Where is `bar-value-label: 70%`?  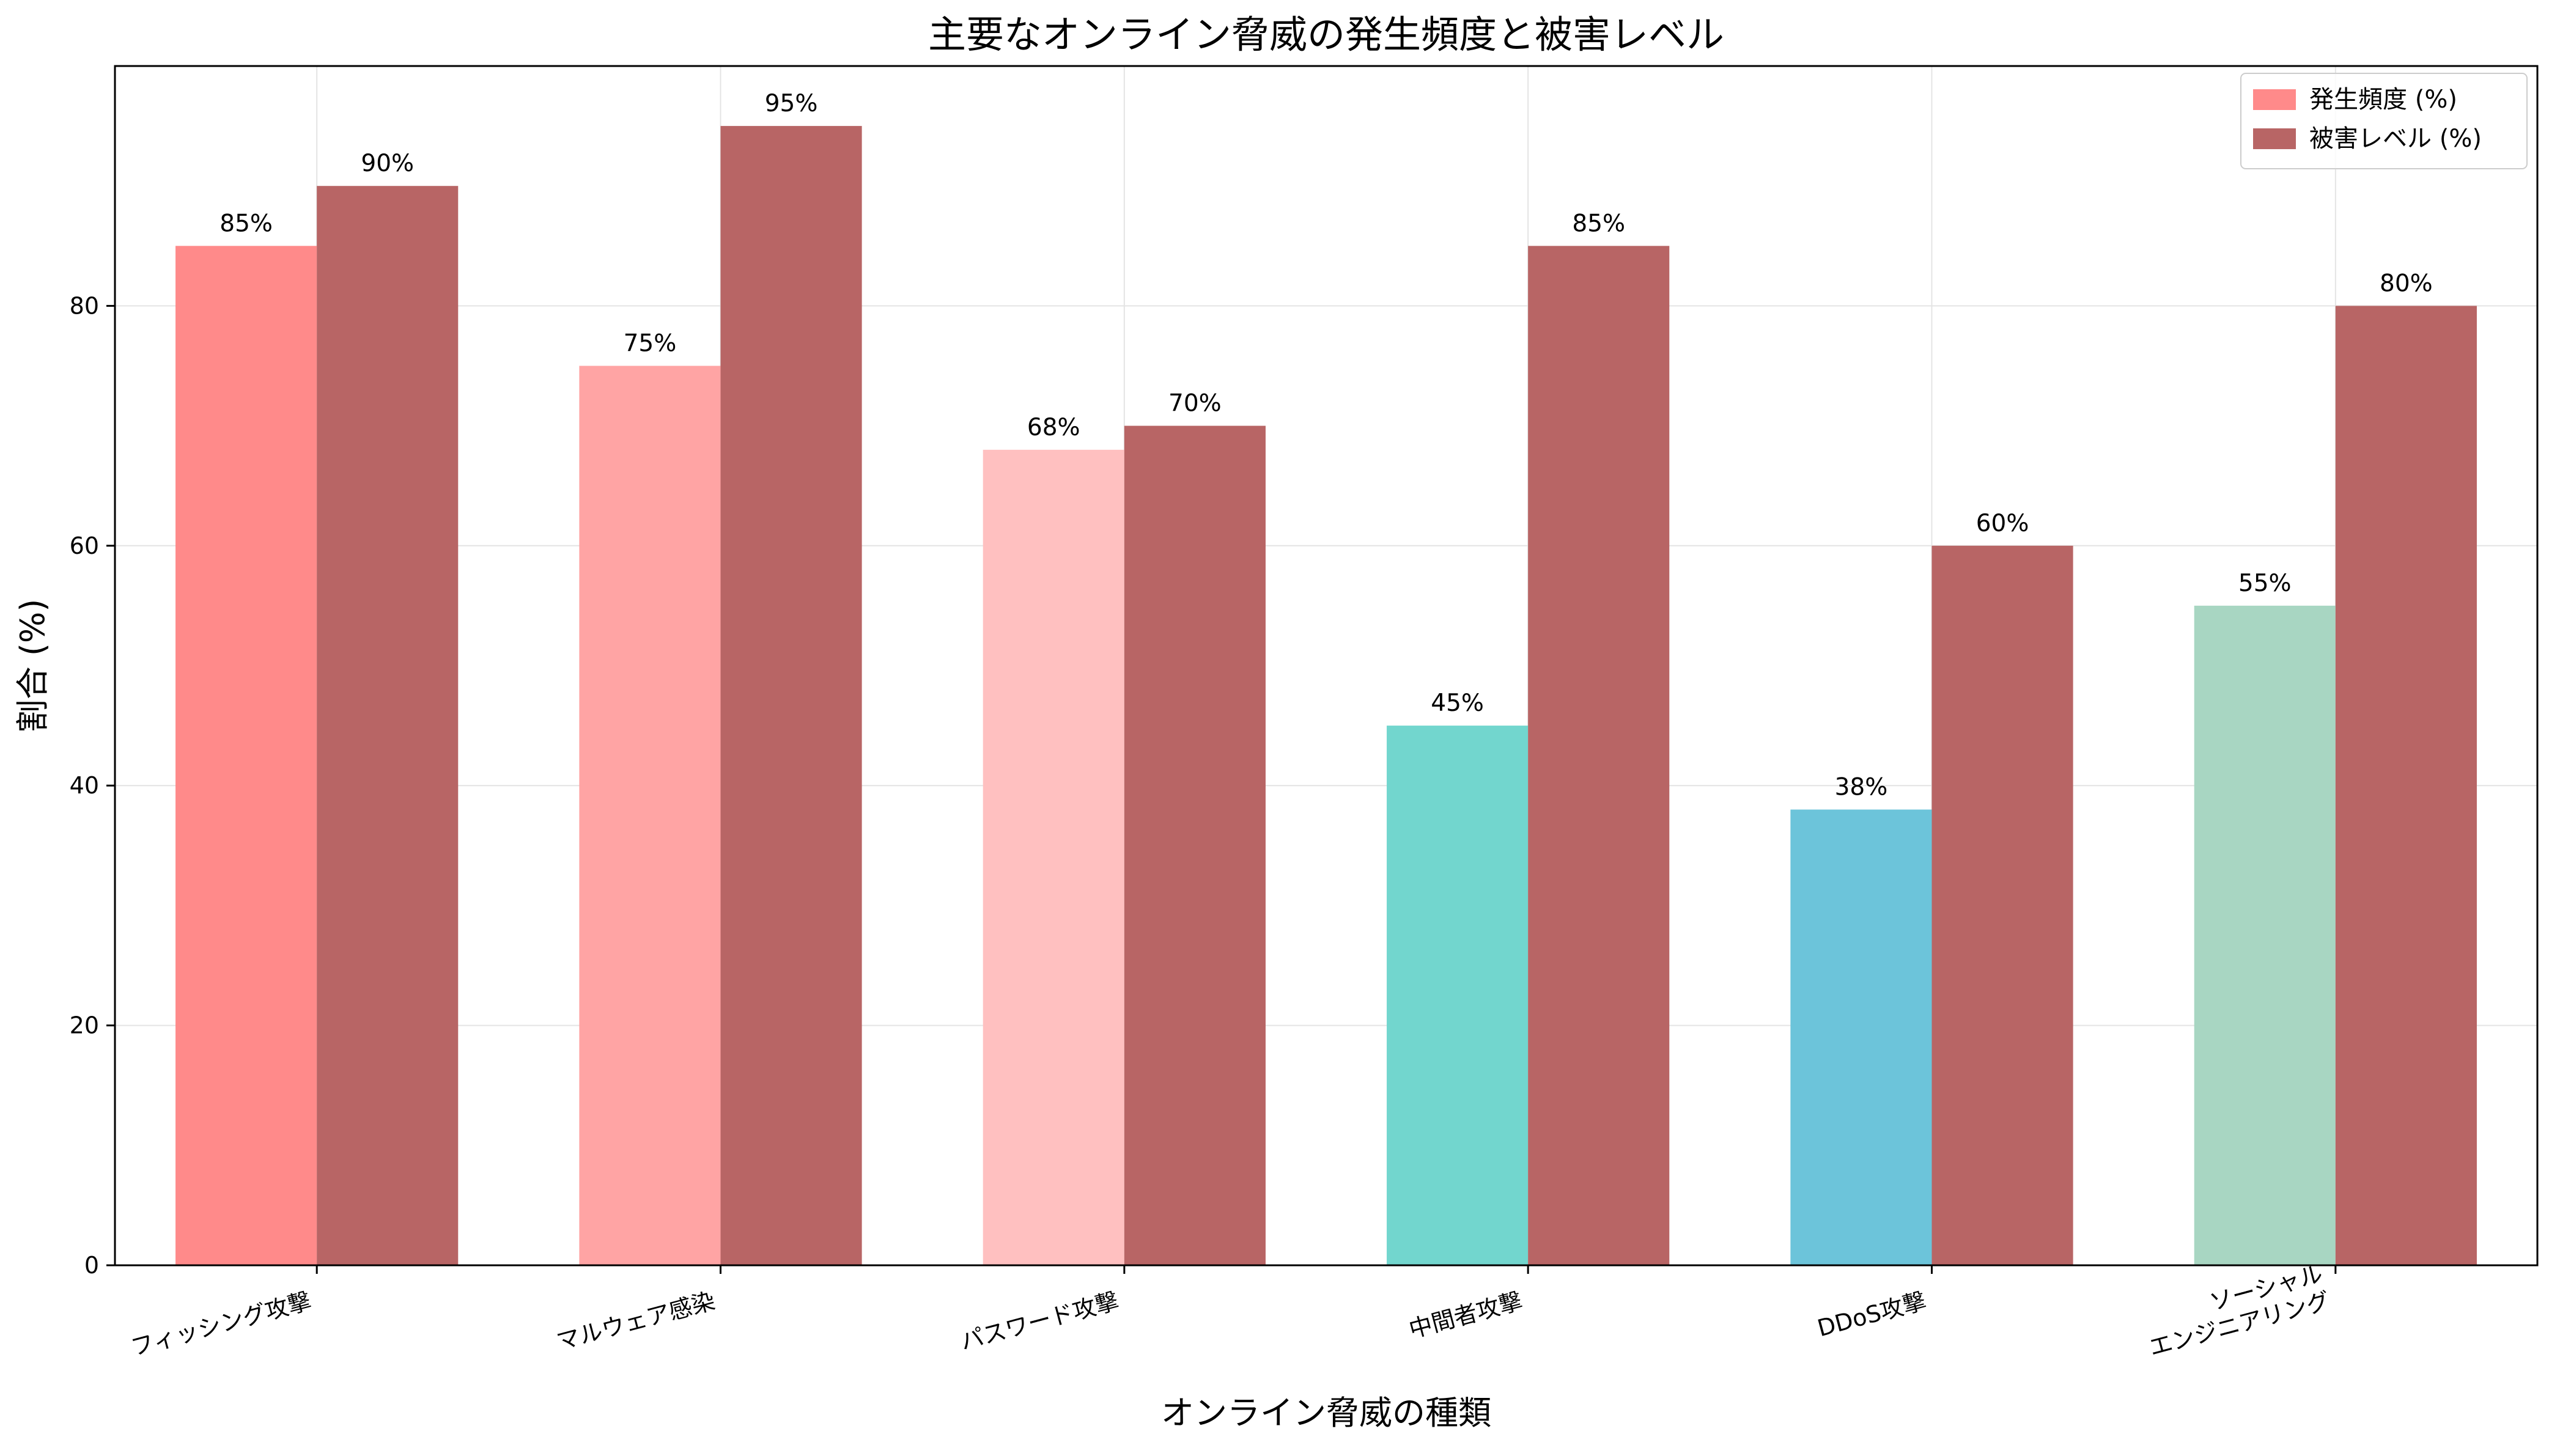 bar-value-label: 70% is located at coordinates (1195, 403).